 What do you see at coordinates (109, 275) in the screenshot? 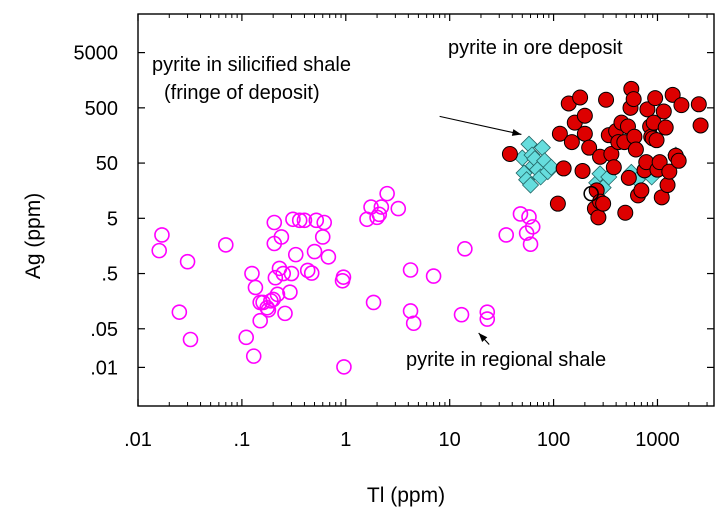
I see `y-tick-label: .5` at bounding box center [109, 275].